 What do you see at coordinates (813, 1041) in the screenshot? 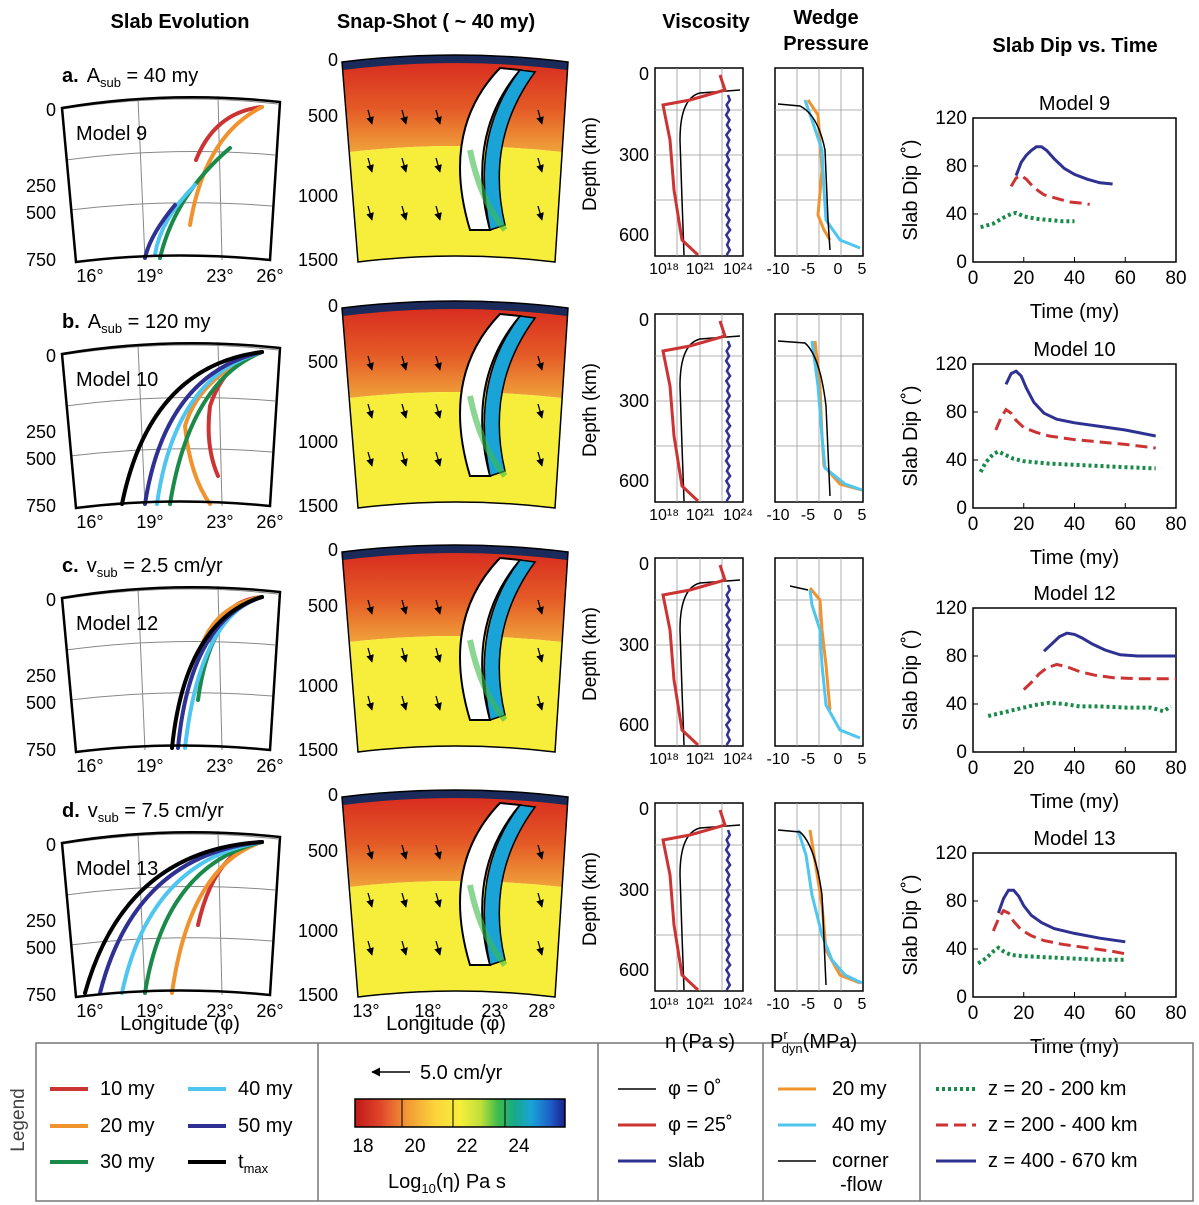
I see `pressure-x-axis-label: Pr dyn(MPa)` at bounding box center [813, 1041].